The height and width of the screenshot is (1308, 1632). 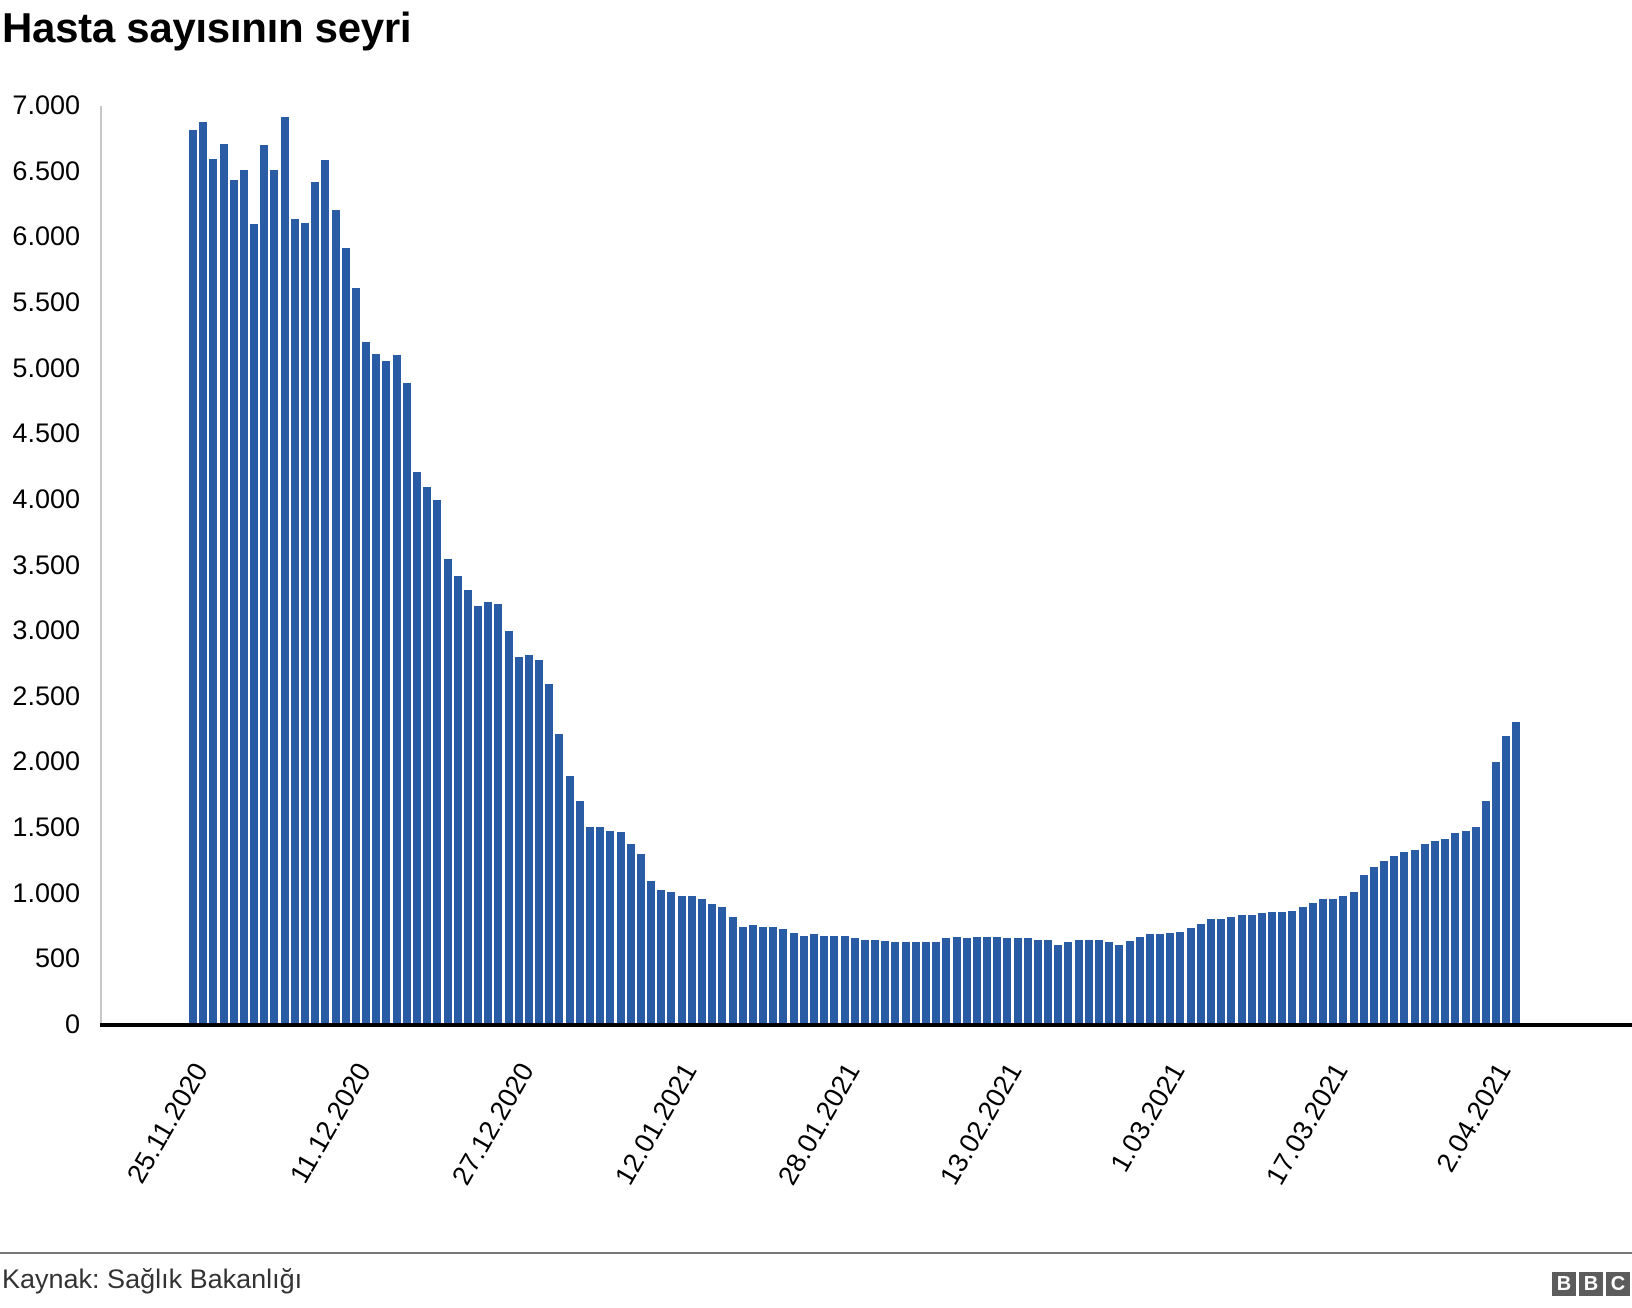 I want to click on y-tick-label: 4.000, so click(x=46, y=498).